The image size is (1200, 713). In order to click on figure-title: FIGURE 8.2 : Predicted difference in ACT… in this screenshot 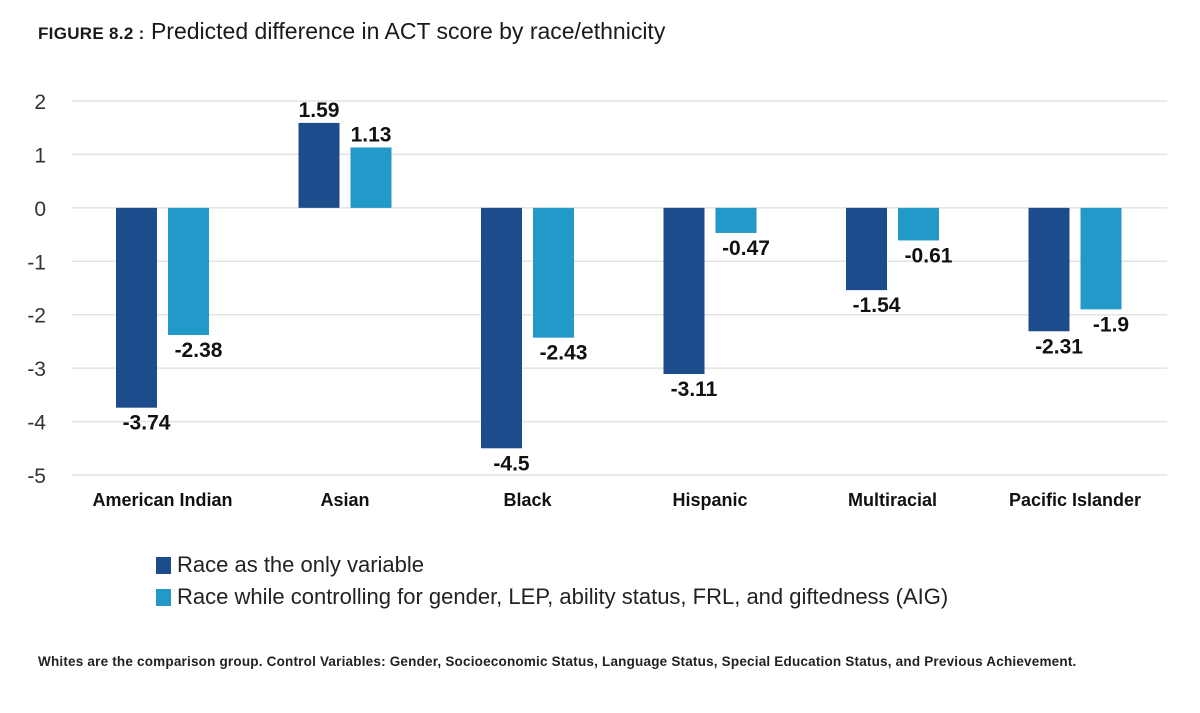, I will do `click(351, 31)`.